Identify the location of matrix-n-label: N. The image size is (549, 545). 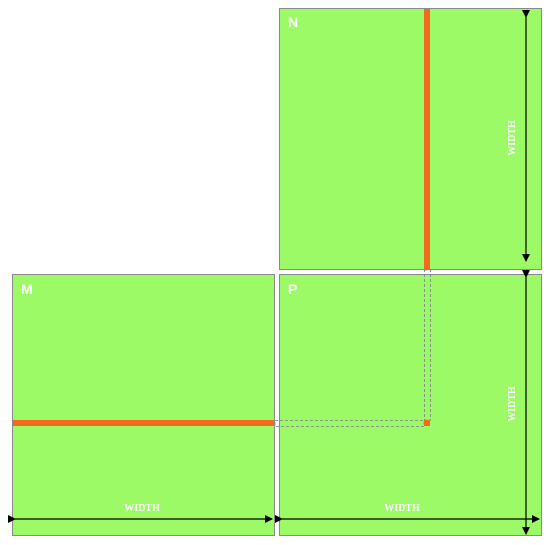
(293, 22).